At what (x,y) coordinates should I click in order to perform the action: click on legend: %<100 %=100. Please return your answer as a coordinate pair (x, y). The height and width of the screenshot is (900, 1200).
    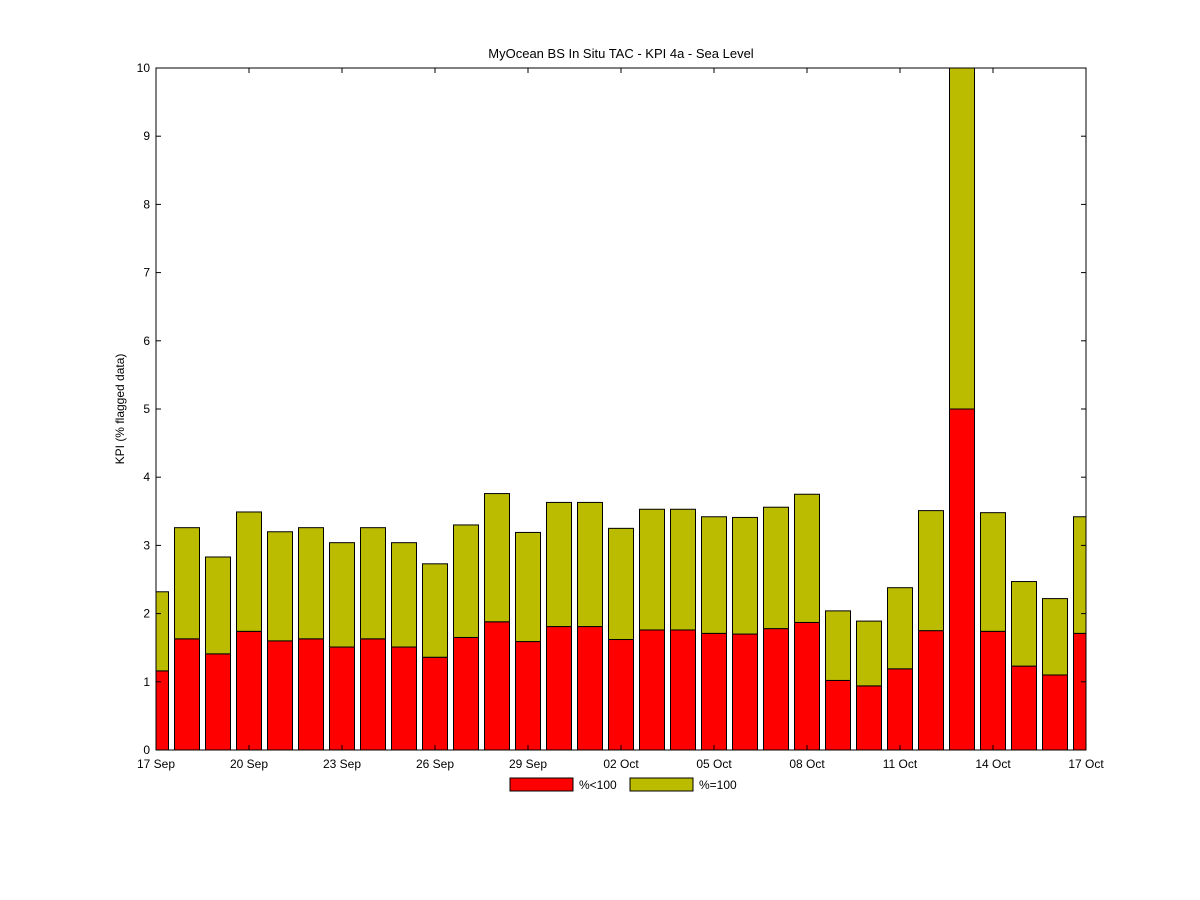
    Looking at the image, I should click on (627, 784).